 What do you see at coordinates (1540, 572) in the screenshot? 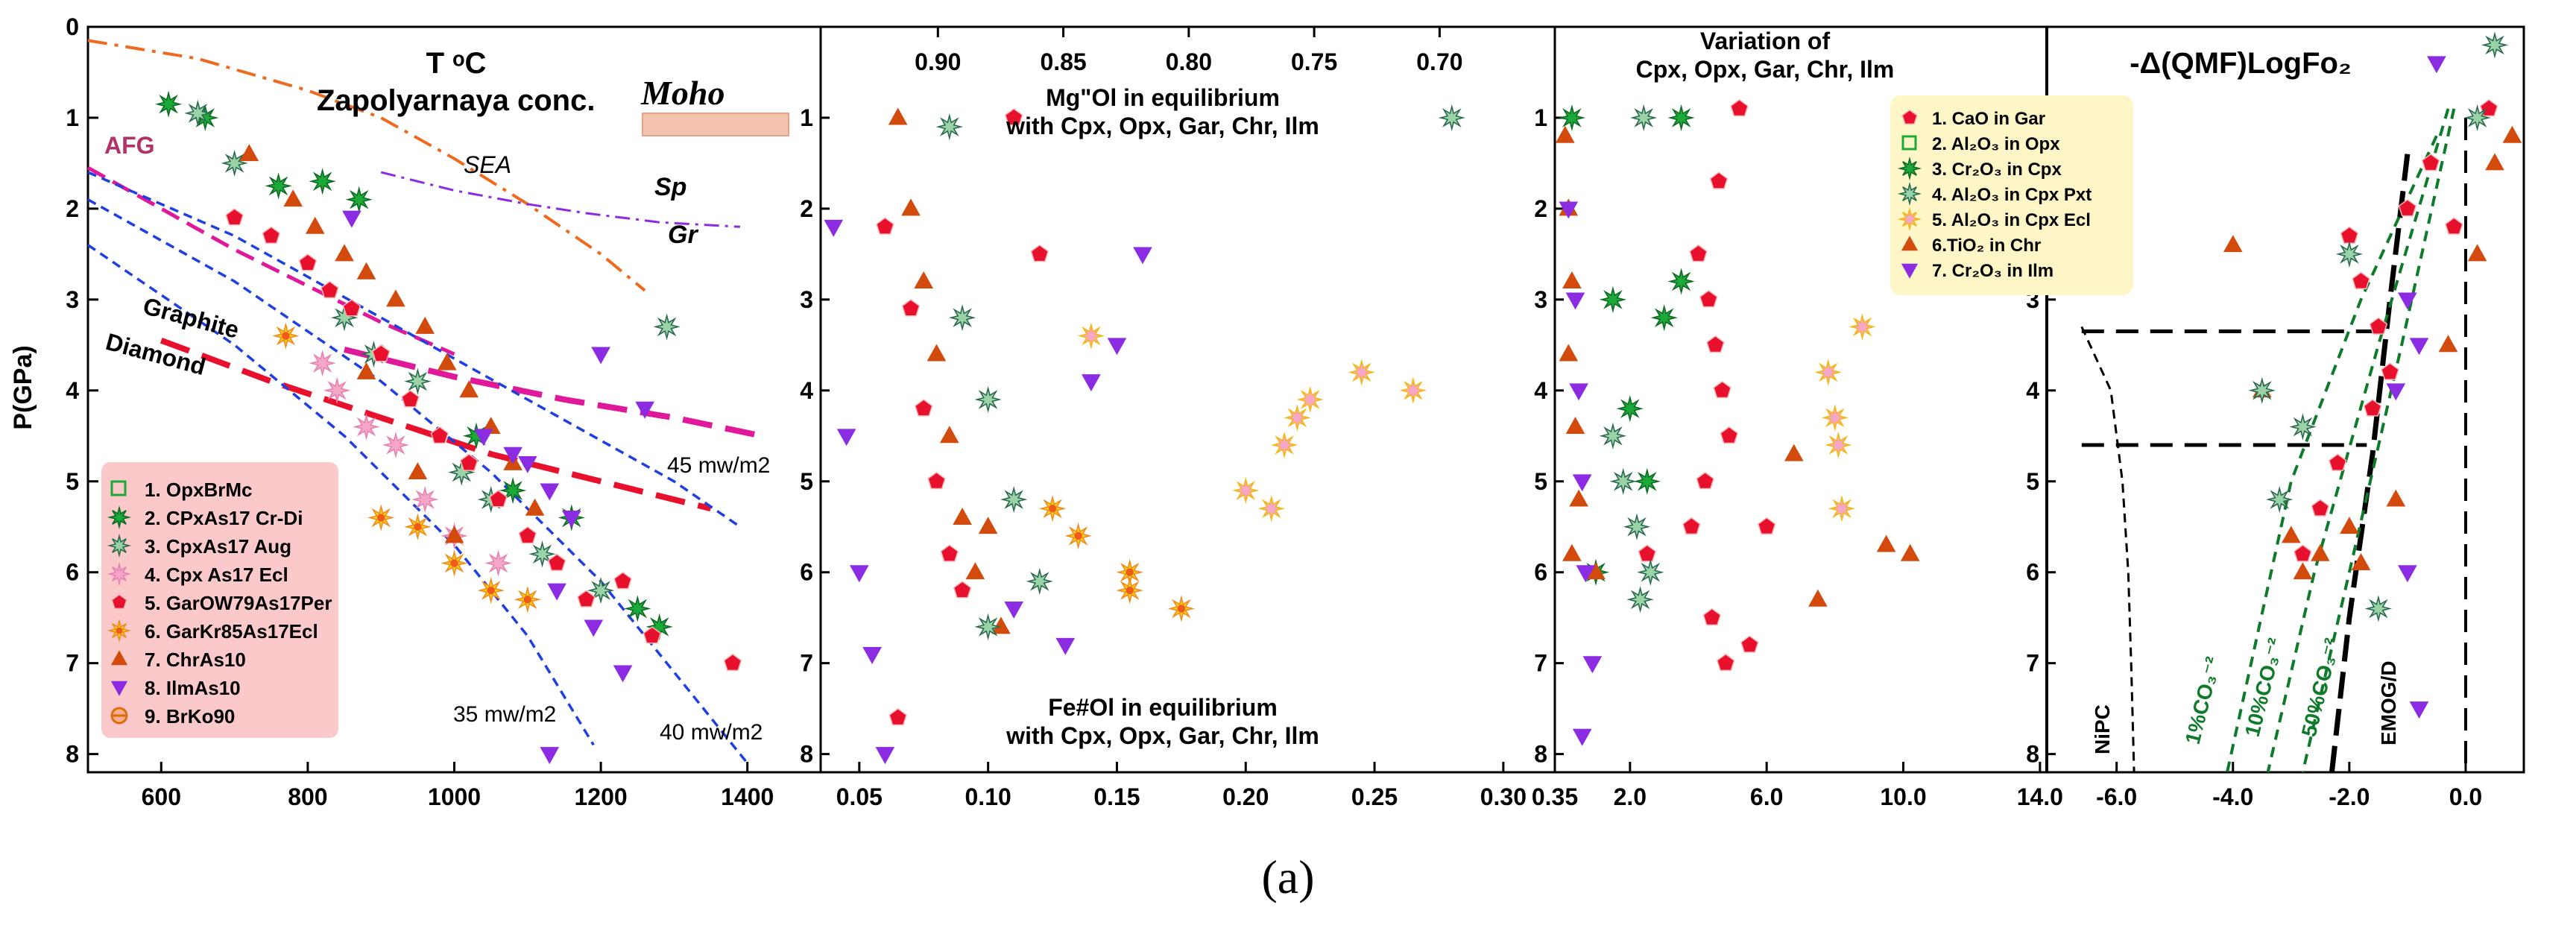
I see `p3-y-tick-label: 6` at bounding box center [1540, 572].